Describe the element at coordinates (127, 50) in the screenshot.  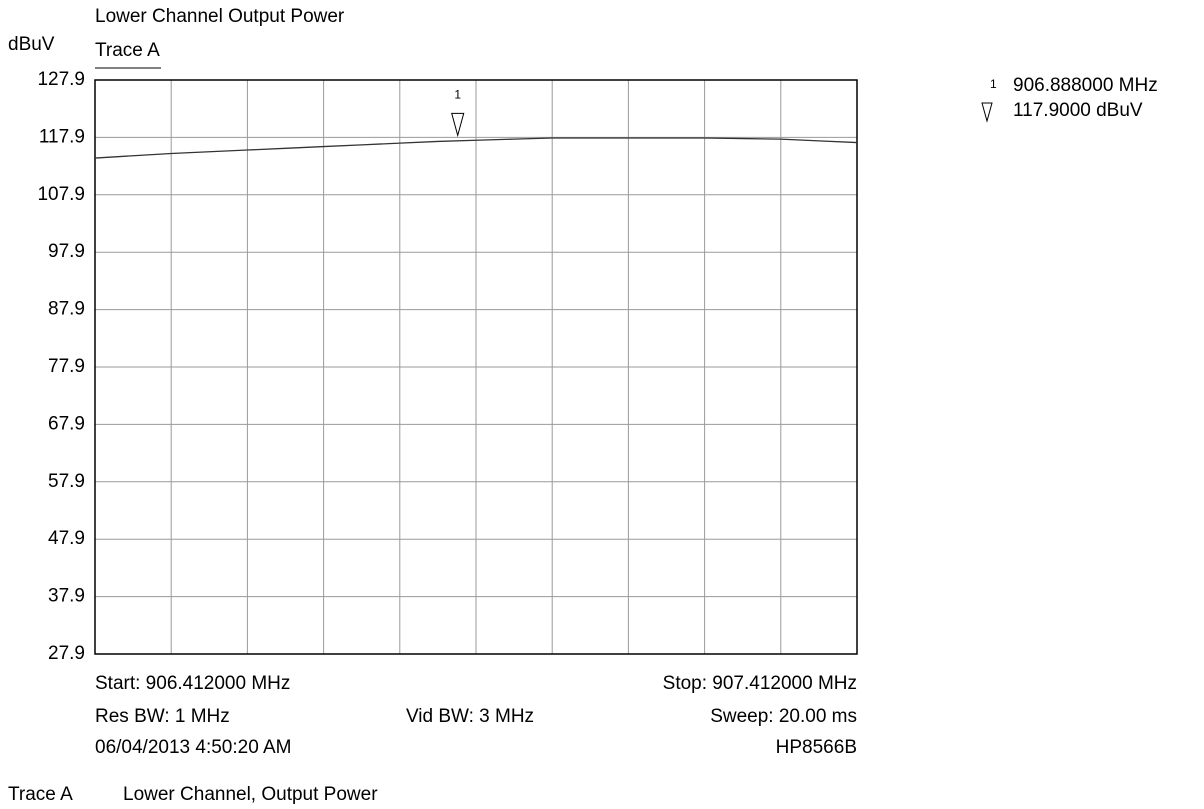
I see `trace-label: Trace A` at that location.